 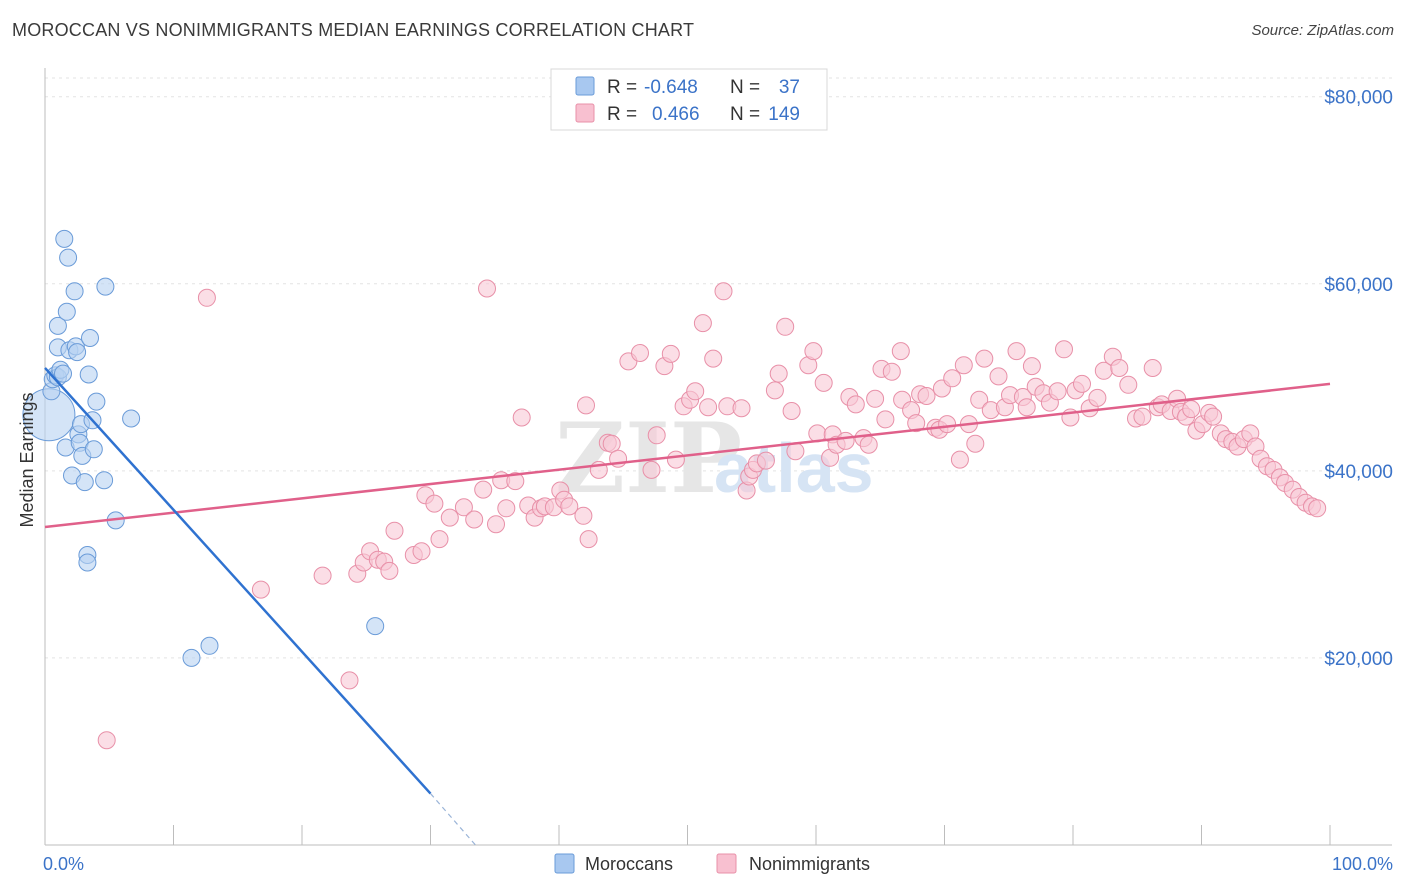 What do you see at coordinates (629, 864) in the screenshot?
I see `legend-label-moroccans: Moroccans` at bounding box center [629, 864].